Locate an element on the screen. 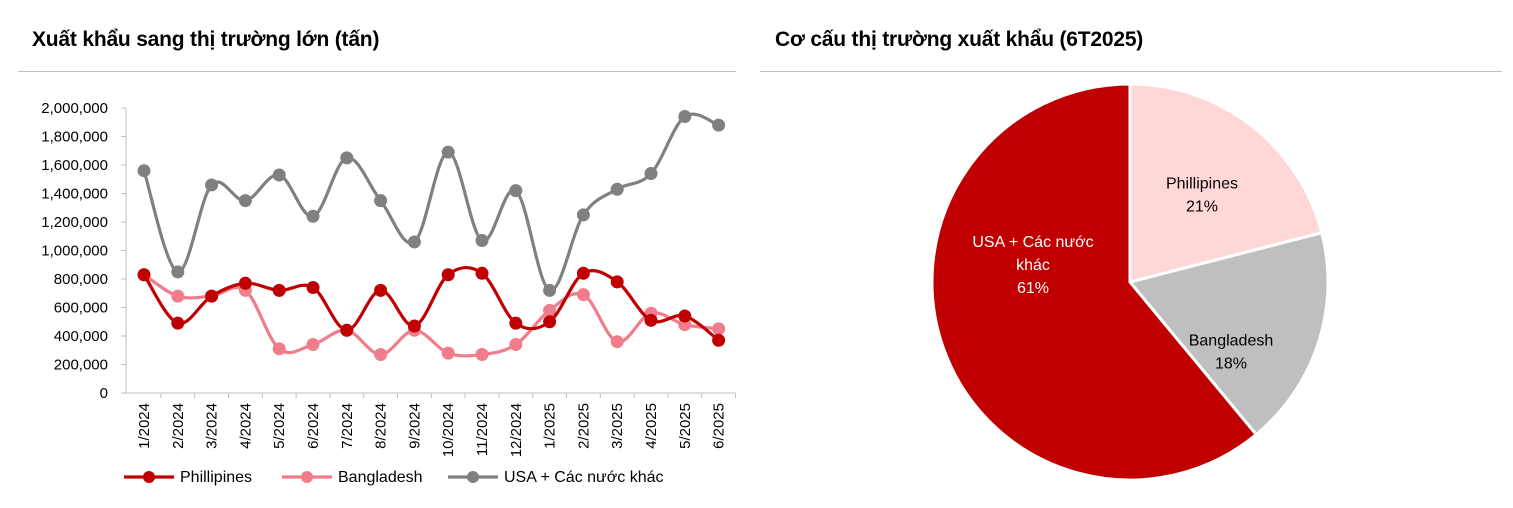 The width and height of the screenshot is (1513, 508). y-tick-label: 400,000 is located at coordinates (81, 336).